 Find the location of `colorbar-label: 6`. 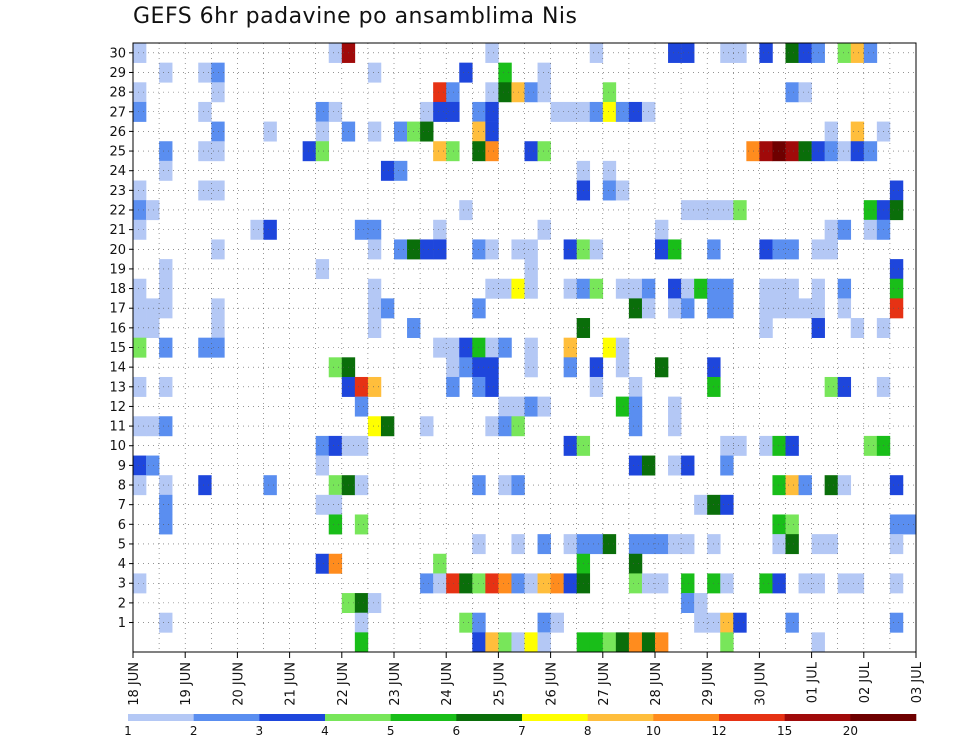

colorbar-label: 6 is located at coordinates (457, 731).